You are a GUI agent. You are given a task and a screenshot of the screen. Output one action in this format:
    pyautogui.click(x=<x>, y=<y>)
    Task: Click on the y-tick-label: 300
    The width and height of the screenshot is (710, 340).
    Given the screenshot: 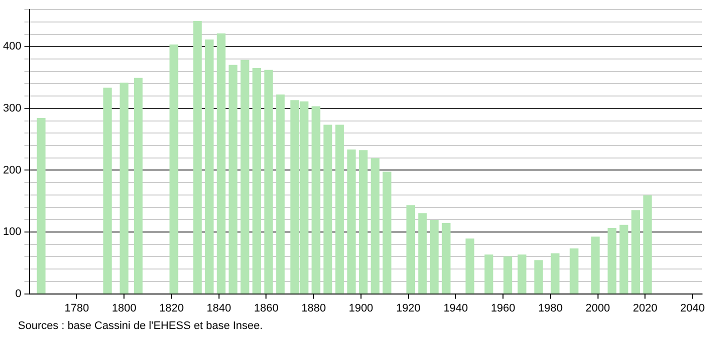 What is the action you would take?
    pyautogui.click(x=12, y=108)
    